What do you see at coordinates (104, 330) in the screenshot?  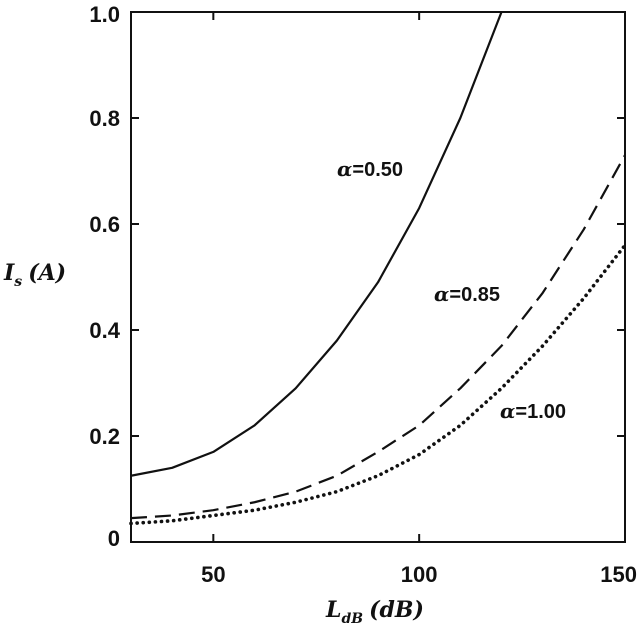 I see `y-tick-label-2: 0.4` at bounding box center [104, 330].